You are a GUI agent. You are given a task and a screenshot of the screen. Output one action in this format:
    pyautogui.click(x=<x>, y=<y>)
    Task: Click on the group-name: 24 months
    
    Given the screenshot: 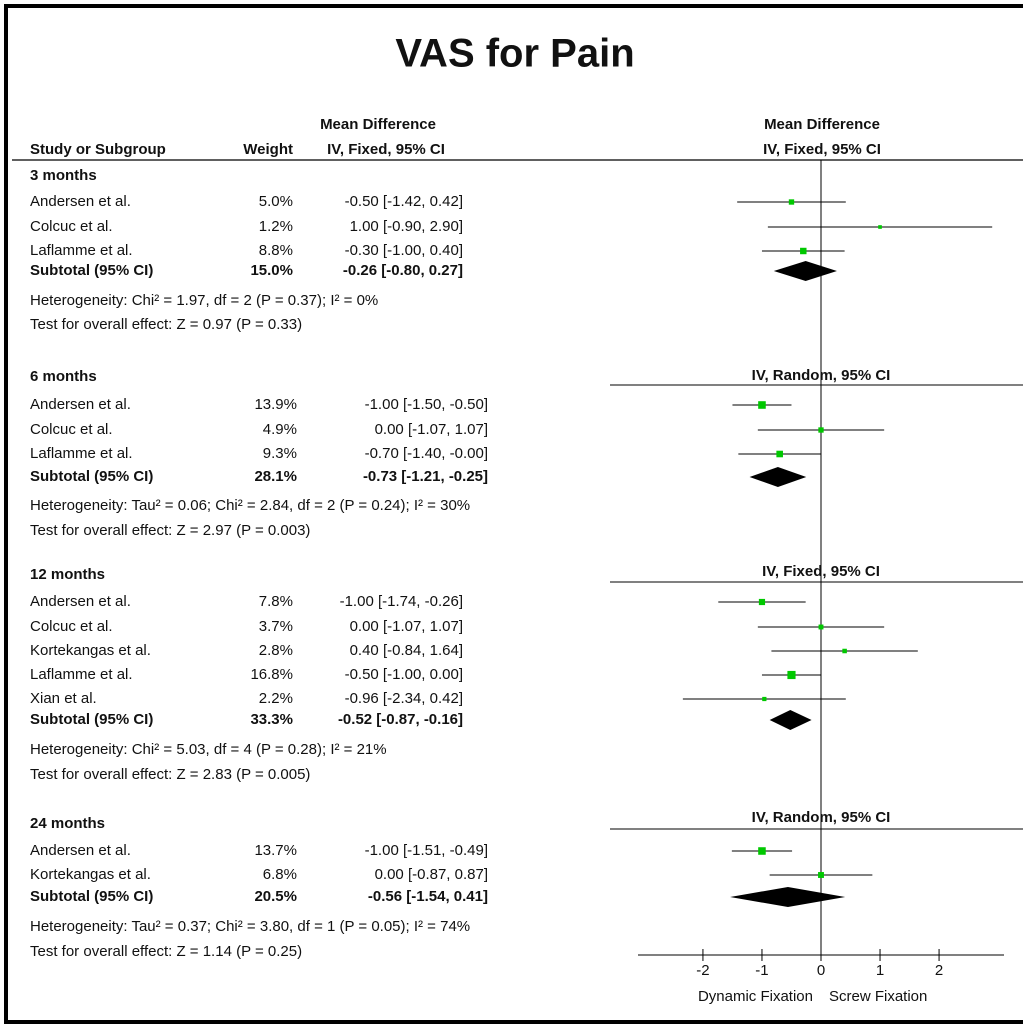 What is the action you would take?
    pyautogui.click(x=67, y=823)
    